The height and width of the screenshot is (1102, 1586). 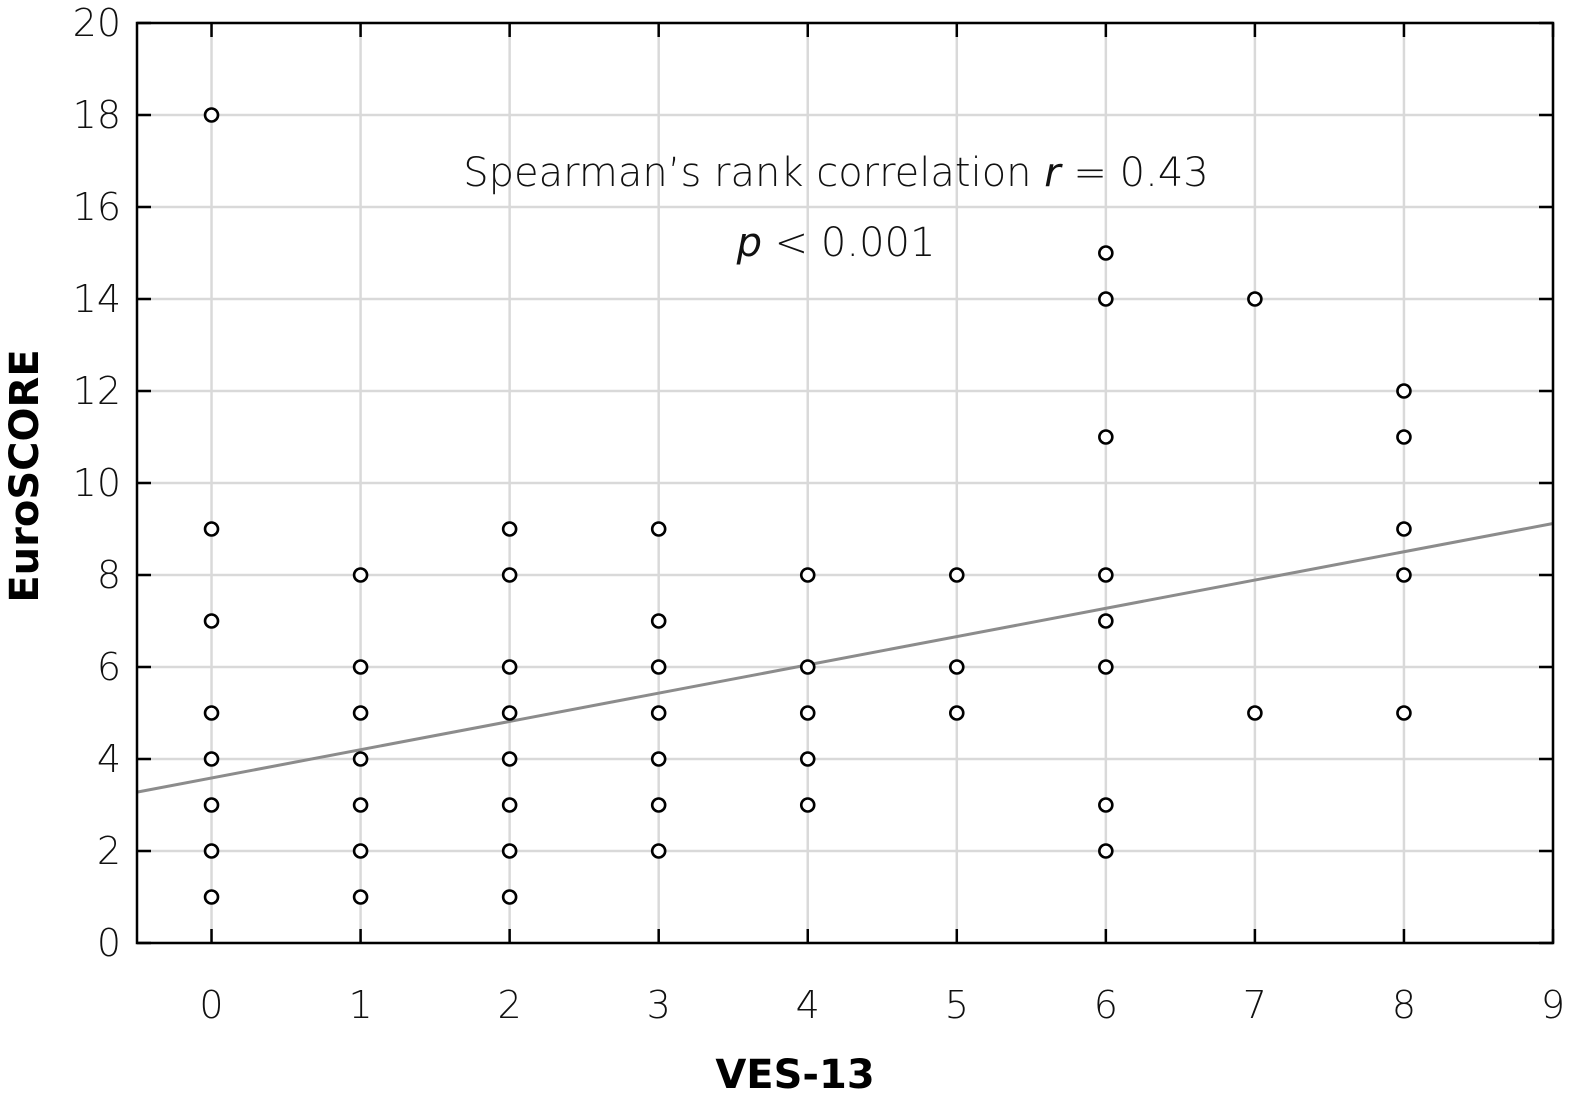 I want to click on y-tick-label: 12, so click(x=97, y=391).